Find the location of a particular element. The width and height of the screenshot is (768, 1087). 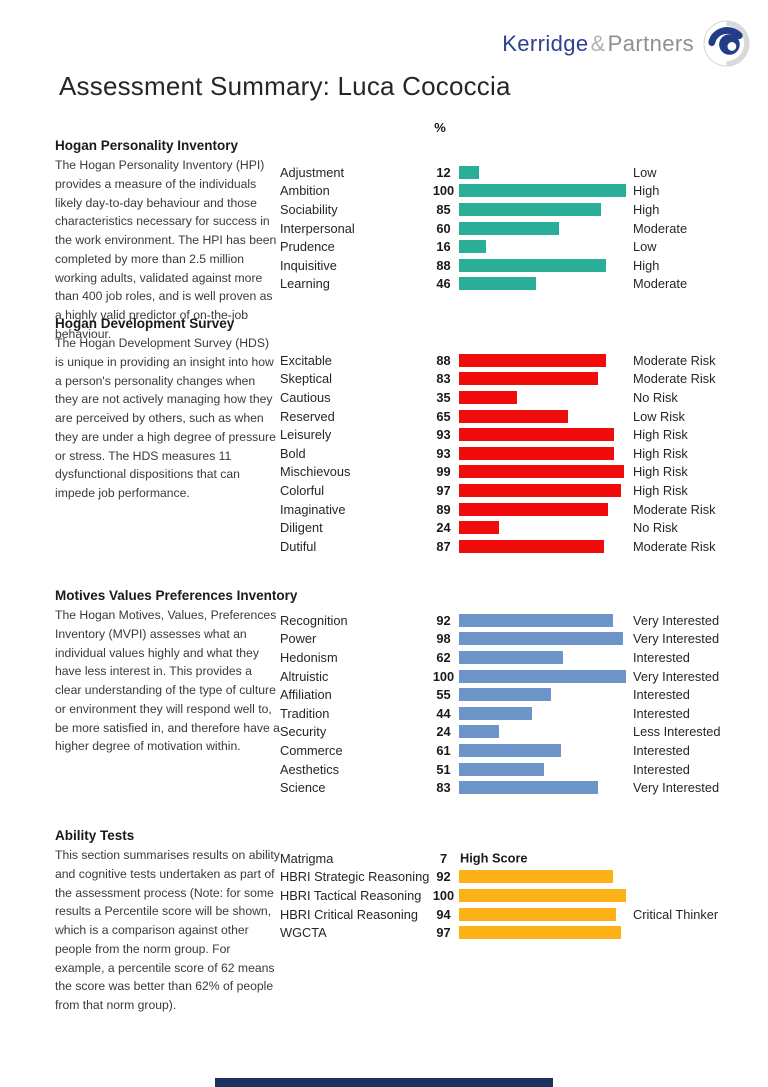

row-label-hbri-critical-reasoning: HBRI Critical Reasoning is located at coordinates (349, 914).